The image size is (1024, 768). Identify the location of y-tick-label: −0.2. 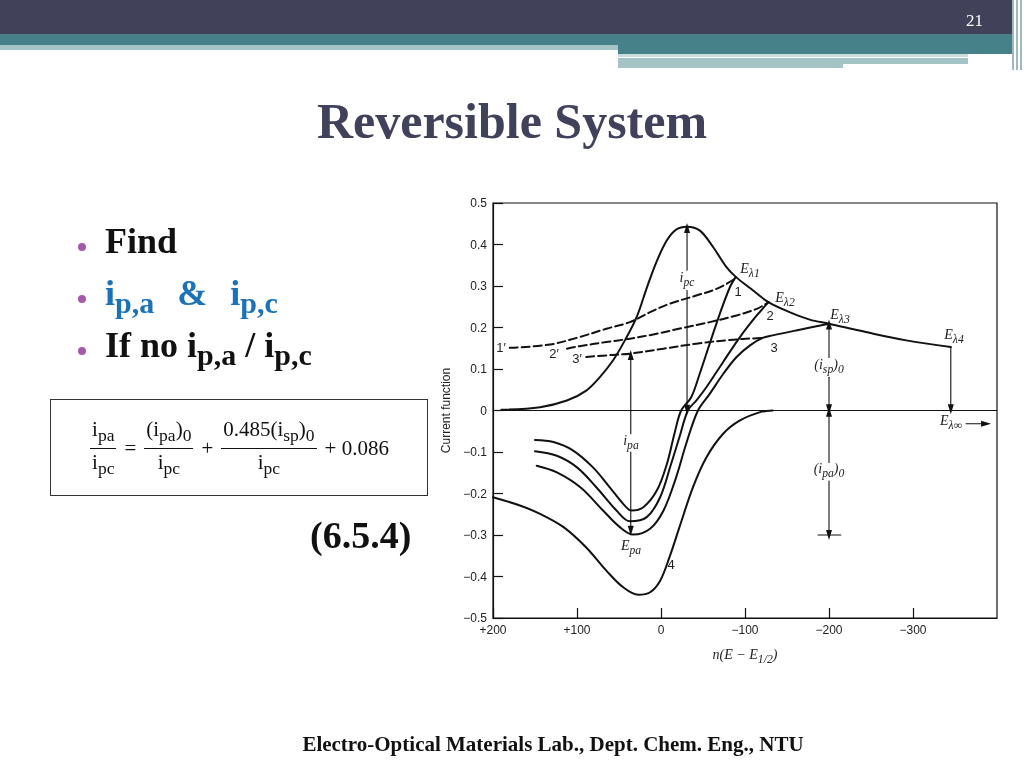
(475, 493).